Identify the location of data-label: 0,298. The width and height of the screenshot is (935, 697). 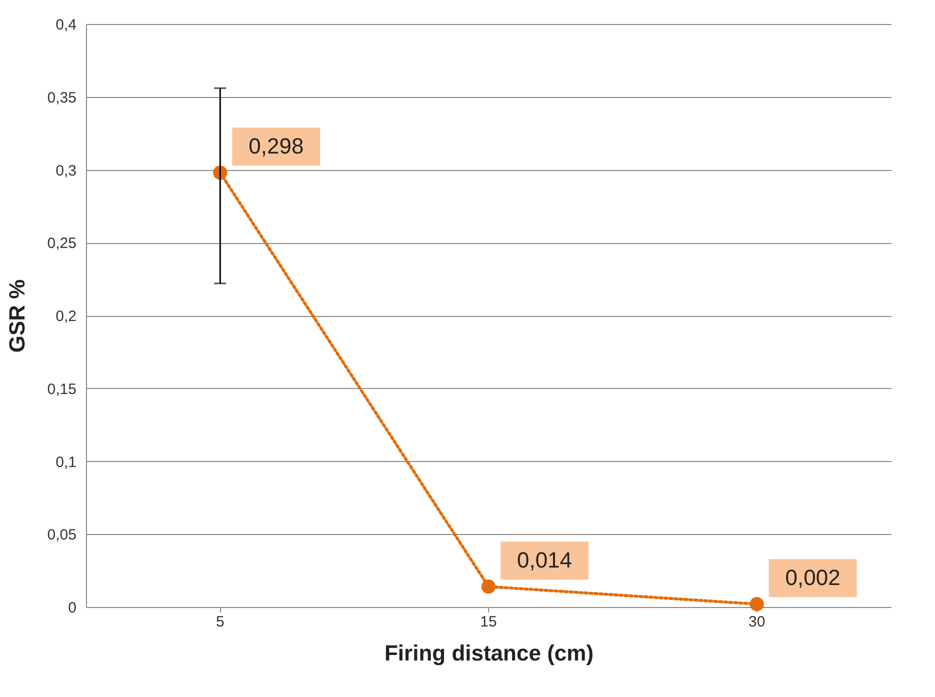
(276, 146).